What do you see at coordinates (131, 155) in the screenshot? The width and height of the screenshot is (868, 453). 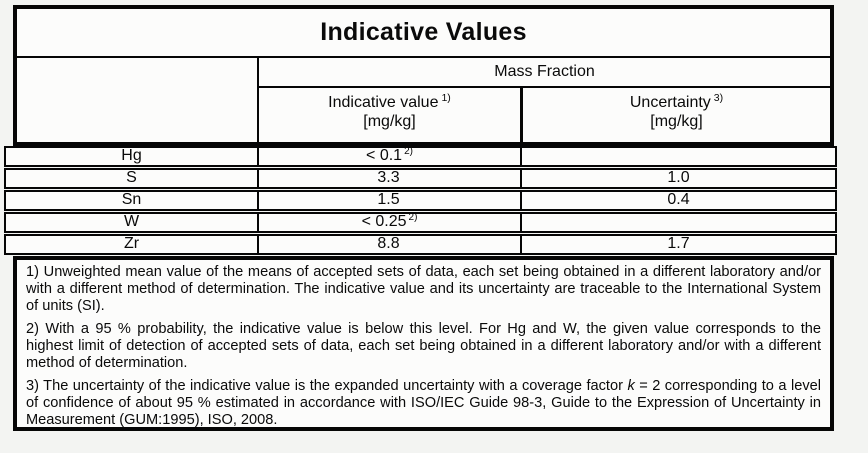 I see `element-symbol: Hg` at bounding box center [131, 155].